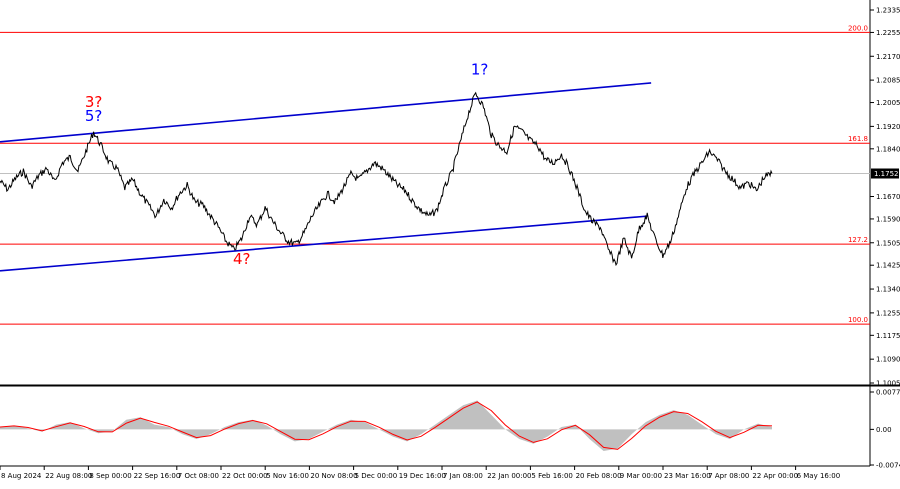 The height and width of the screenshot is (489, 900). I want to click on channel-upper-line, so click(326, 112).